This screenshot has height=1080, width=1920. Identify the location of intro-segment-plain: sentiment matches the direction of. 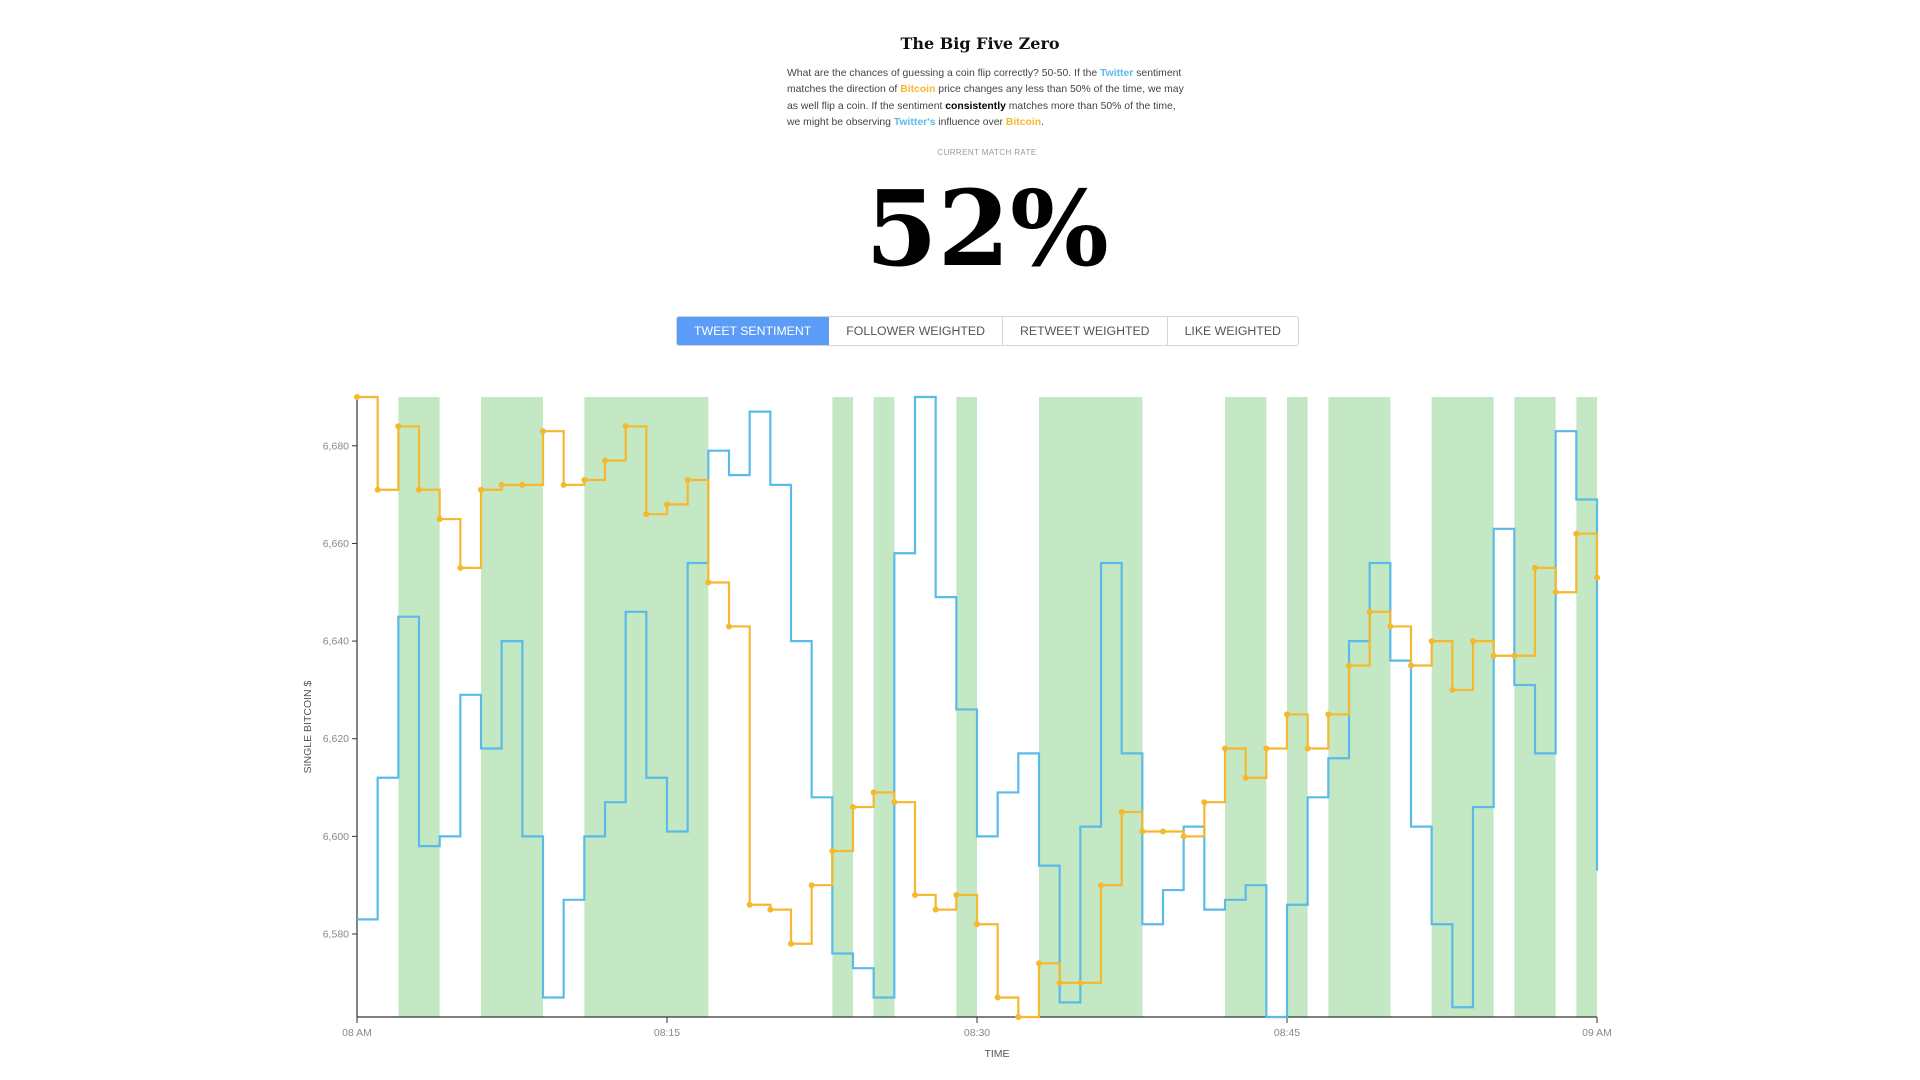
(984, 82).